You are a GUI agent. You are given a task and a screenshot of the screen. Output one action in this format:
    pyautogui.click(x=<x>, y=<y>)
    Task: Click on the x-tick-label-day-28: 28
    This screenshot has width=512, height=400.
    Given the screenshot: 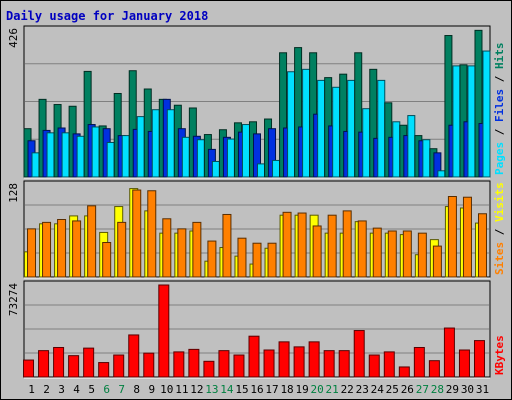 What is the action you would take?
    pyautogui.click(x=437, y=389)
    